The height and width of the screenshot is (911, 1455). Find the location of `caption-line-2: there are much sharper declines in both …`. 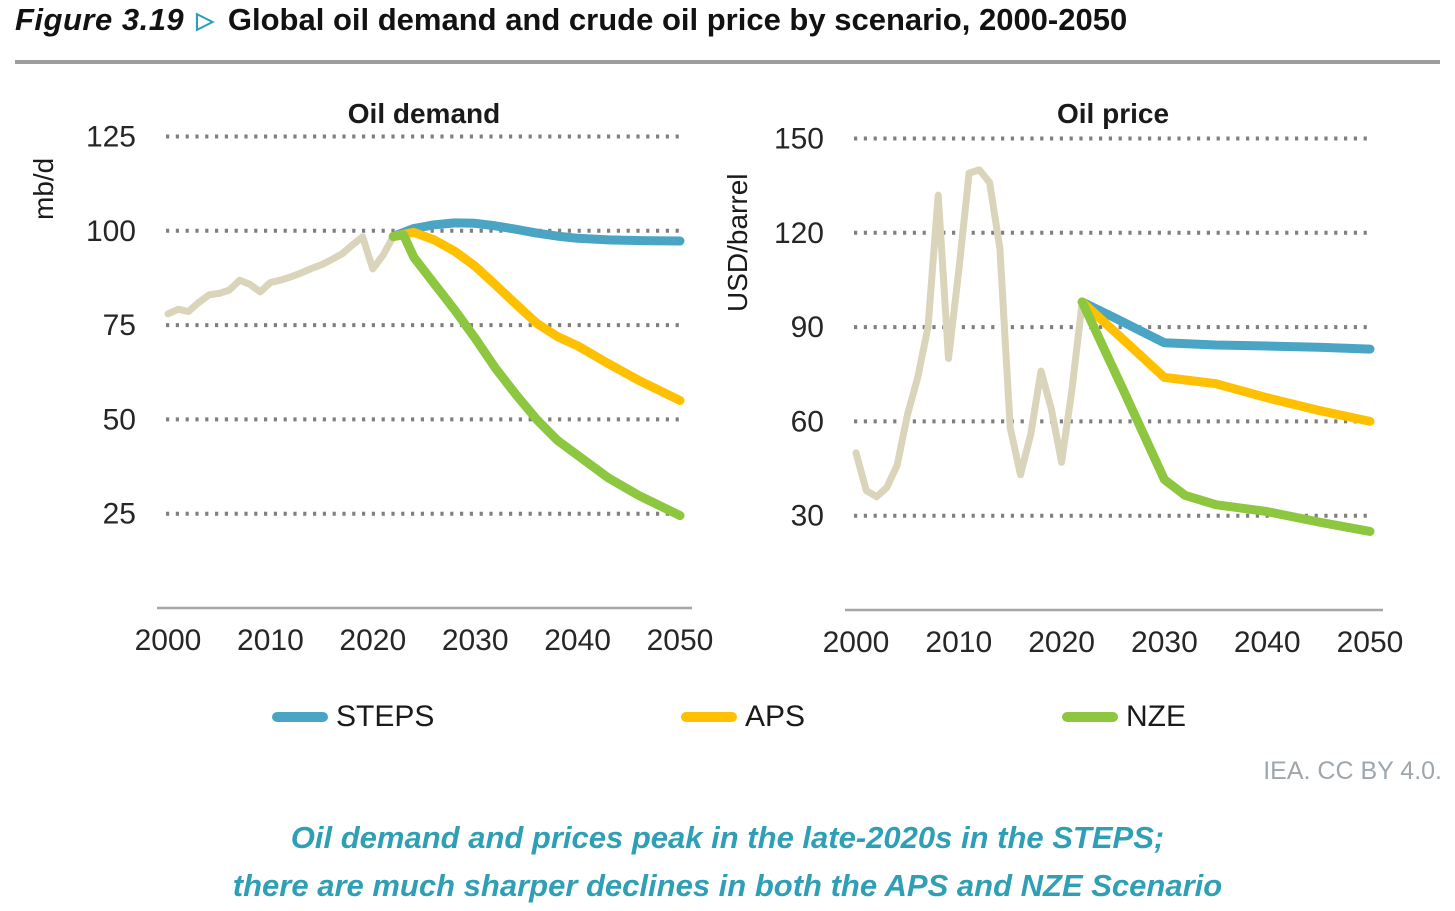

caption-line-2: there are much sharper declines in both … is located at coordinates (727, 885).